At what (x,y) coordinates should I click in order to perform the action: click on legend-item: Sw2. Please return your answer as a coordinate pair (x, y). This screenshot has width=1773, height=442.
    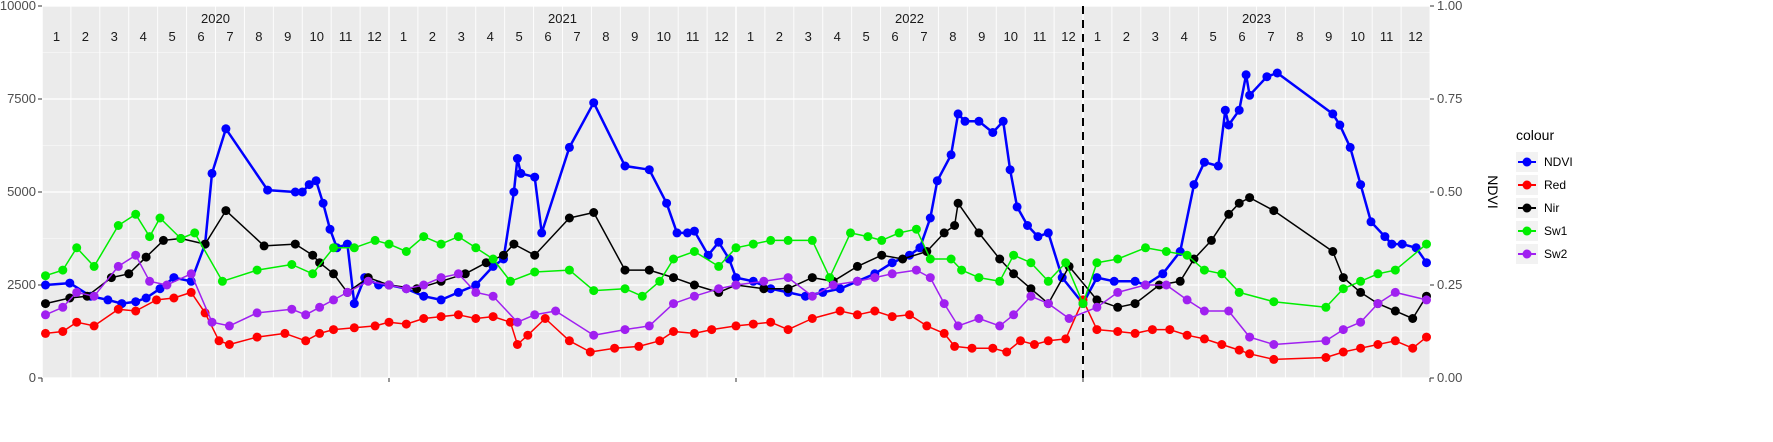
    Looking at the image, I should click on (1542, 254).